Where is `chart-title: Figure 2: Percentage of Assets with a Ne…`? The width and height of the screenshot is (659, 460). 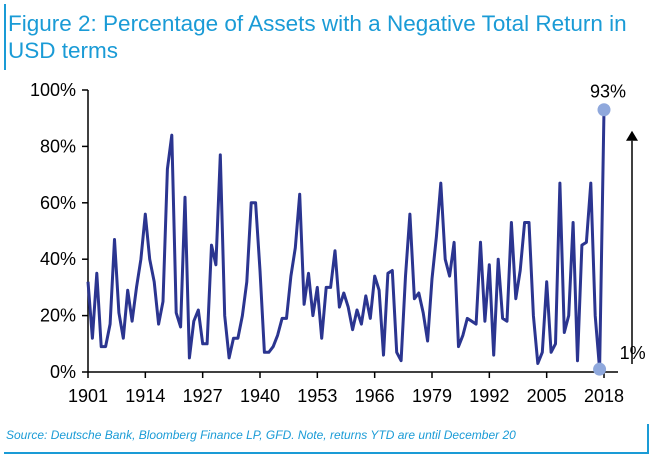
chart-title: Figure 2: Percentage of Assets with a Ne… is located at coordinates (317, 37).